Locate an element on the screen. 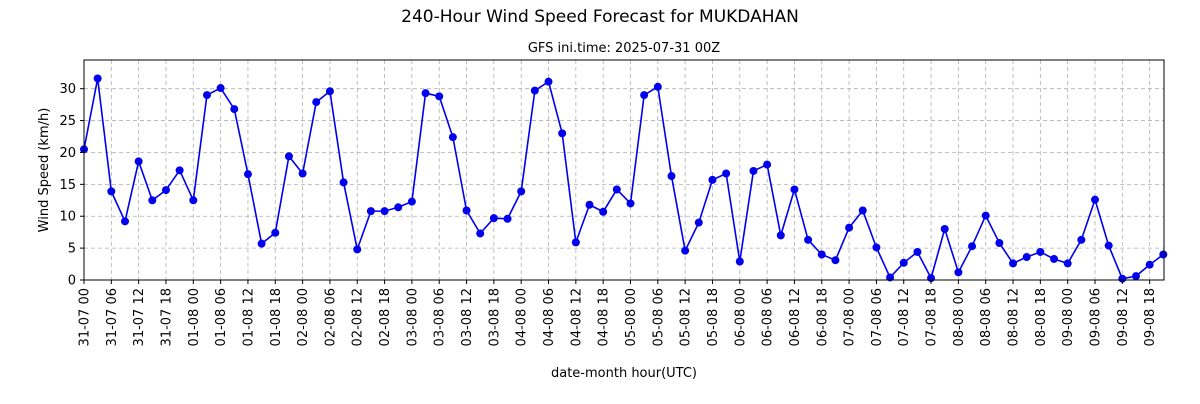 The image size is (1200, 404). x-tick-label: 05-08 18 is located at coordinates (713, 317).